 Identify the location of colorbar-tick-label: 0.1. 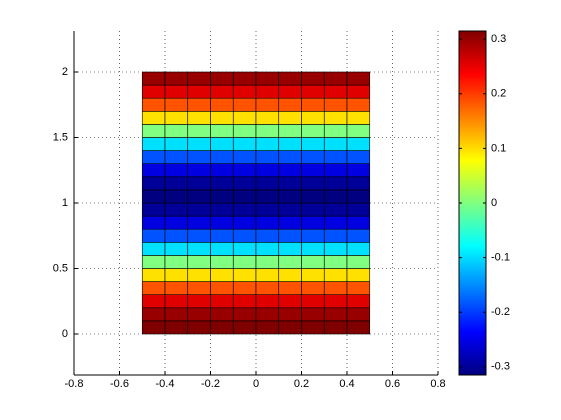
(498, 148).